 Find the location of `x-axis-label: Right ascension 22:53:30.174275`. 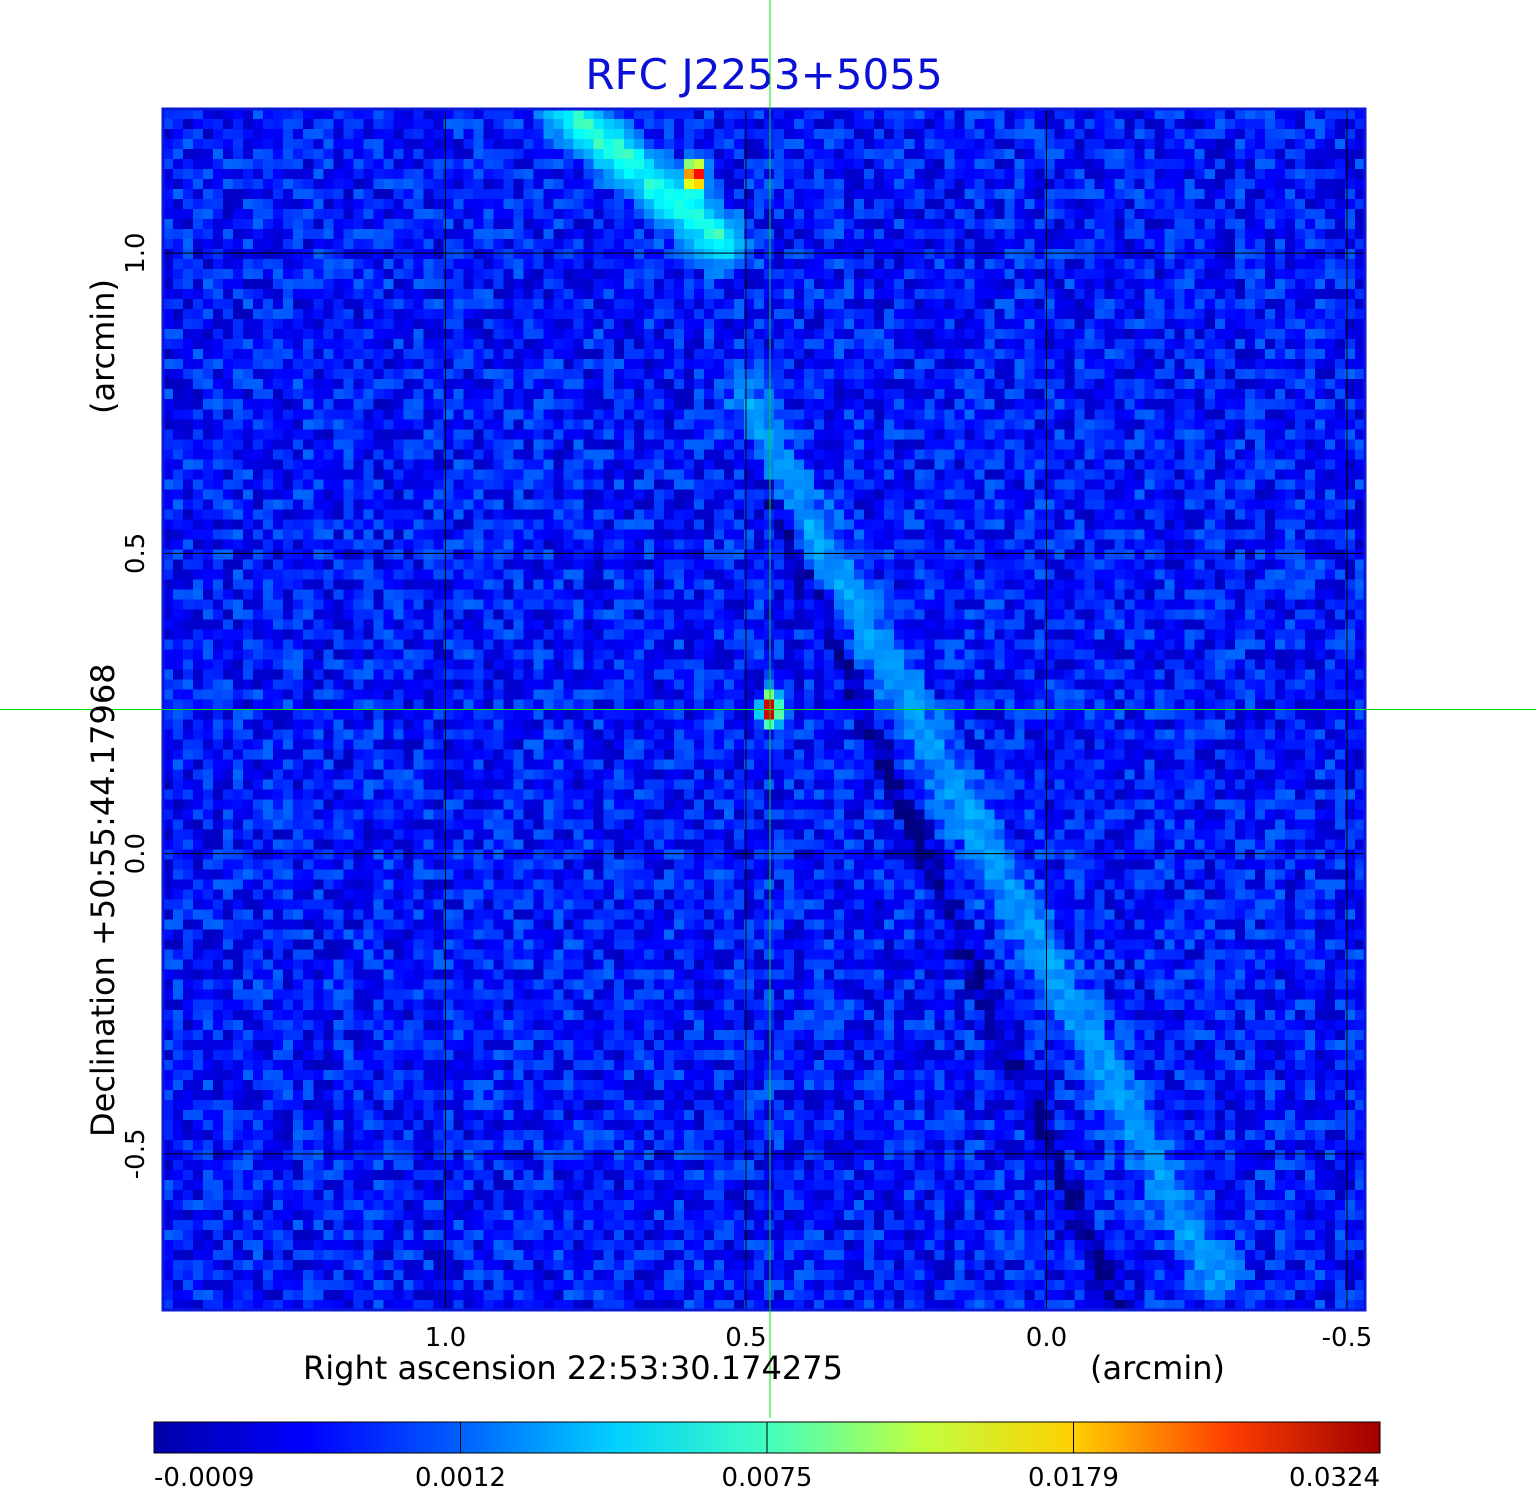

x-axis-label: Right ascension 22:53:30.174275 is located at coordinates (573, 1368).